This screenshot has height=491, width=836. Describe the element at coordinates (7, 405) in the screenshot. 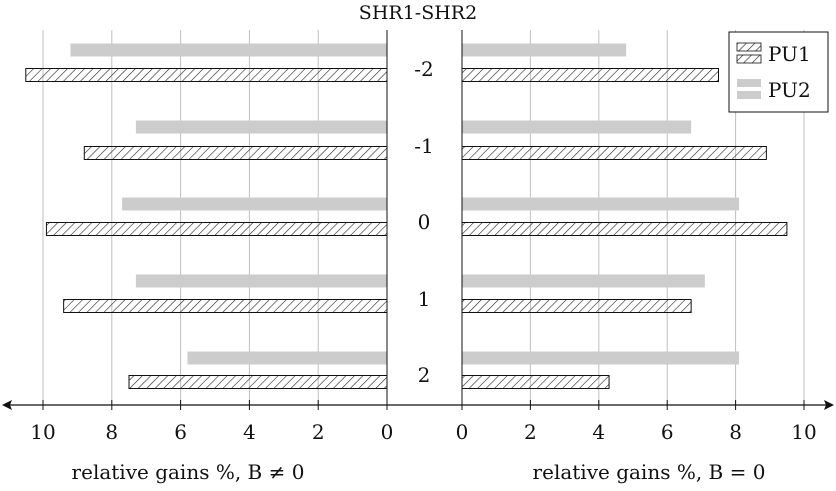

I see `x-axis-arrow-left` at that location.